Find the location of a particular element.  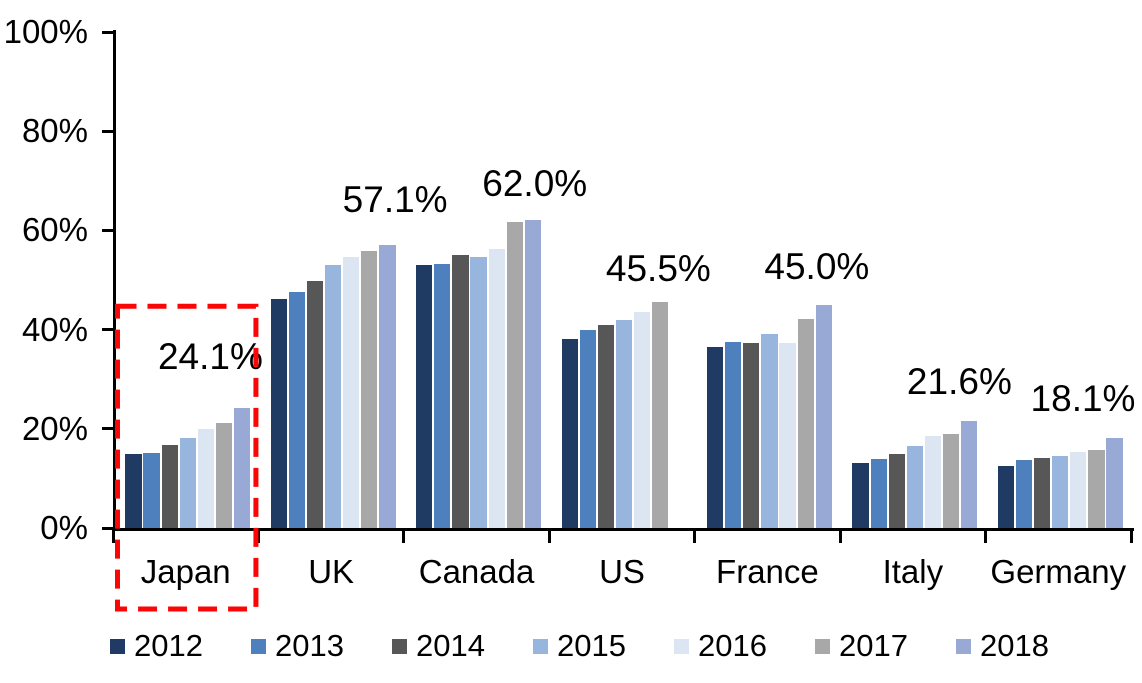

legend-item-2018: 2018 is located at coordinates (1026, 646).